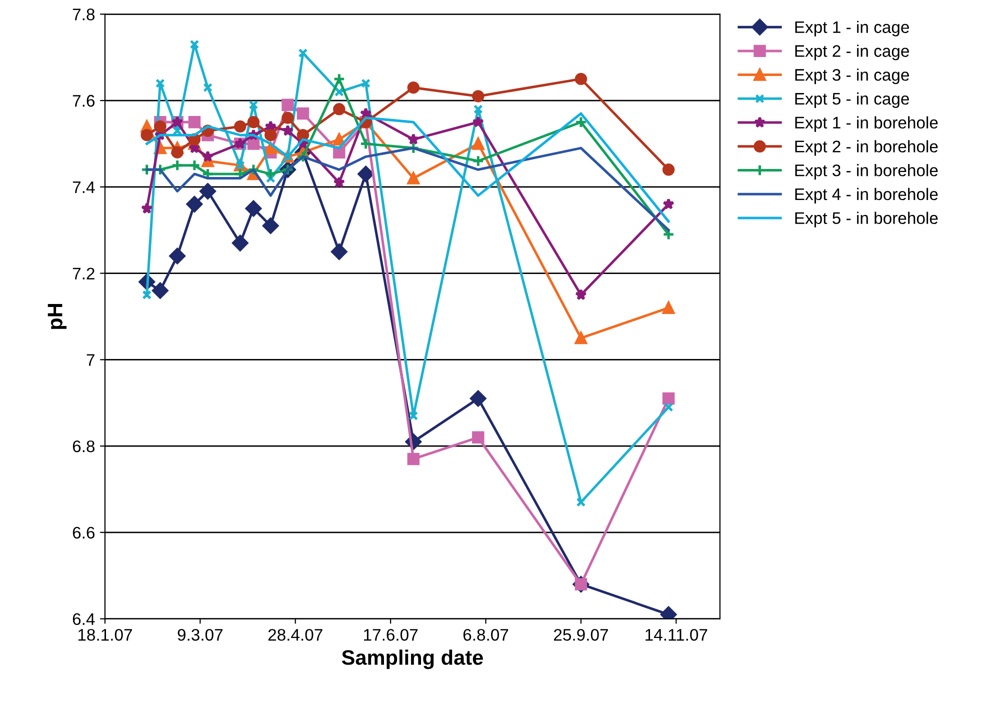 This screenshot has height=708, width=994. What do you see at coordinates (83, 187) in the screenshot?
I see `y-tick-label: 7.4` at bounding box center [83, 187].